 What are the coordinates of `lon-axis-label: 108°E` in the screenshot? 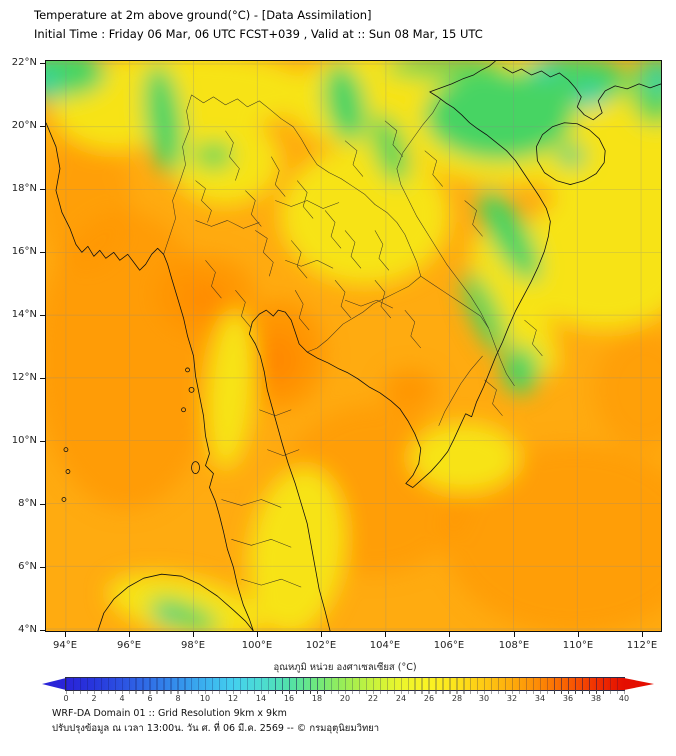 It's located at (514, 645).